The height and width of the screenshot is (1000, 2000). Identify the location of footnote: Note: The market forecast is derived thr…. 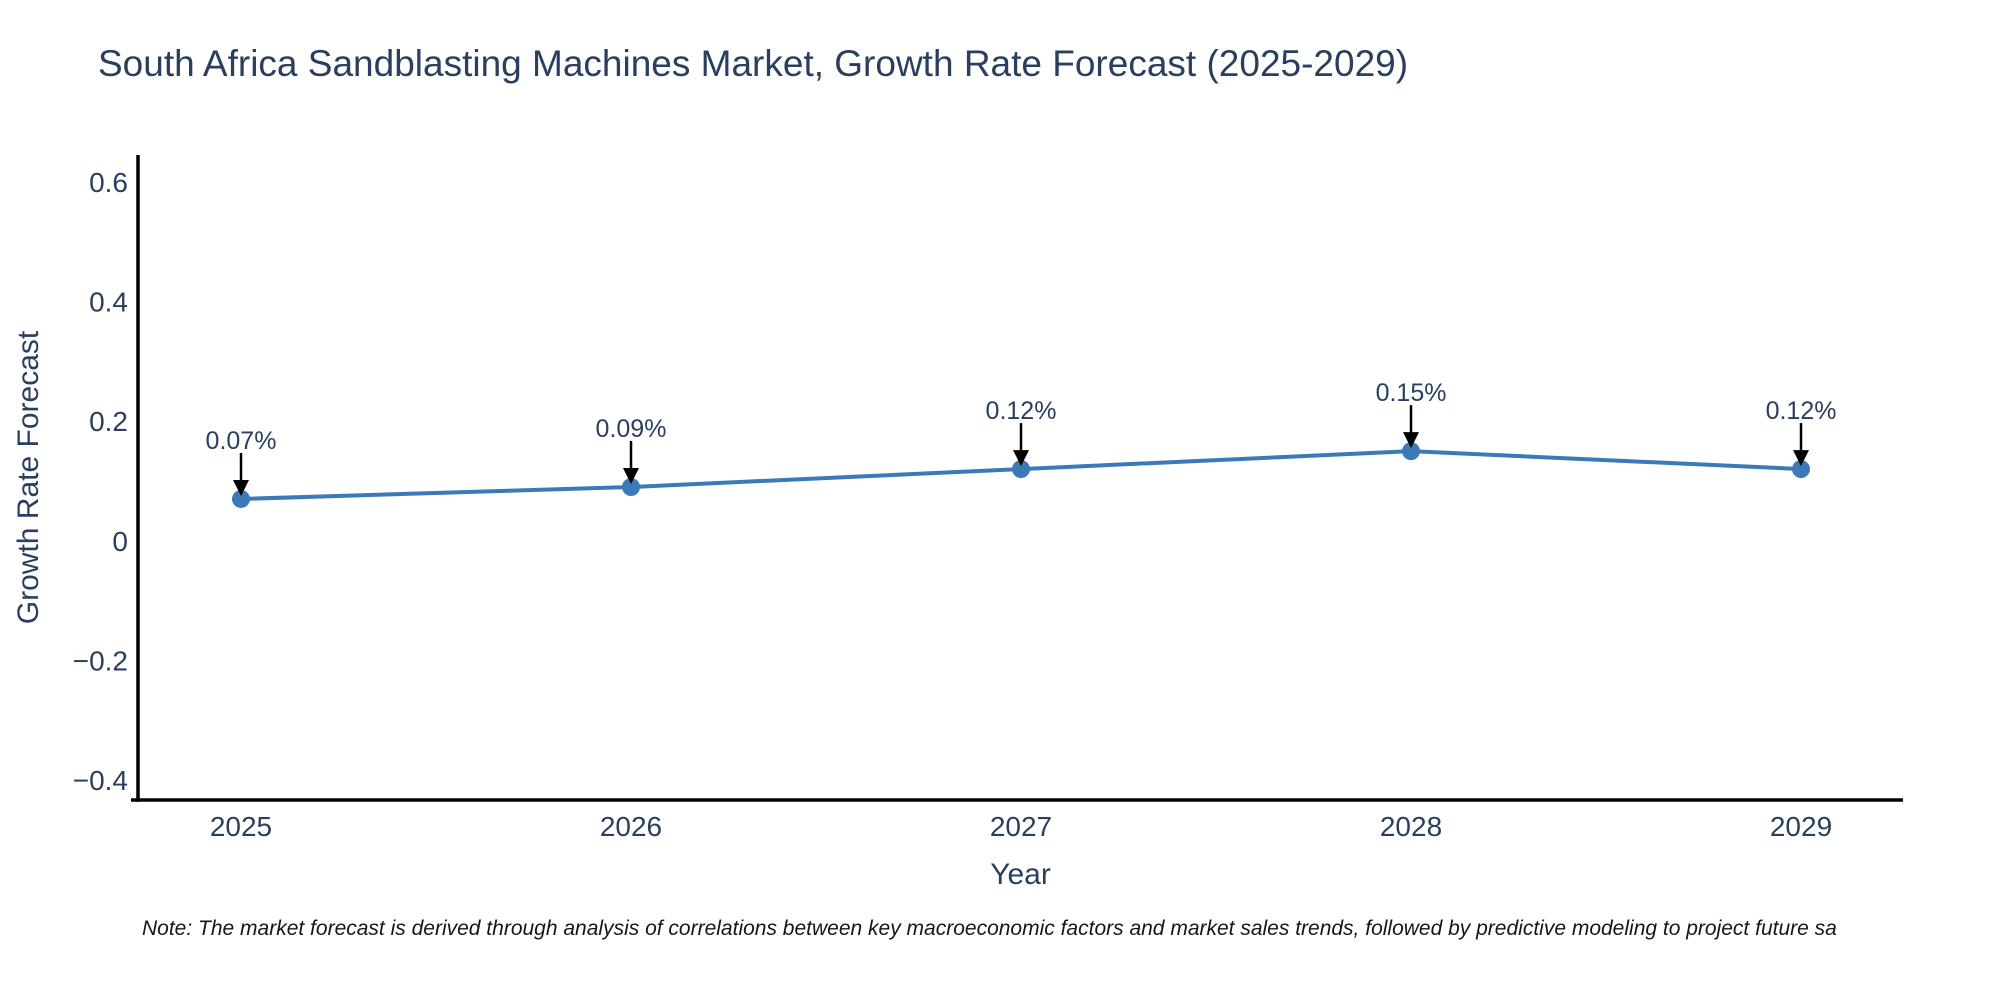
(989, 928).